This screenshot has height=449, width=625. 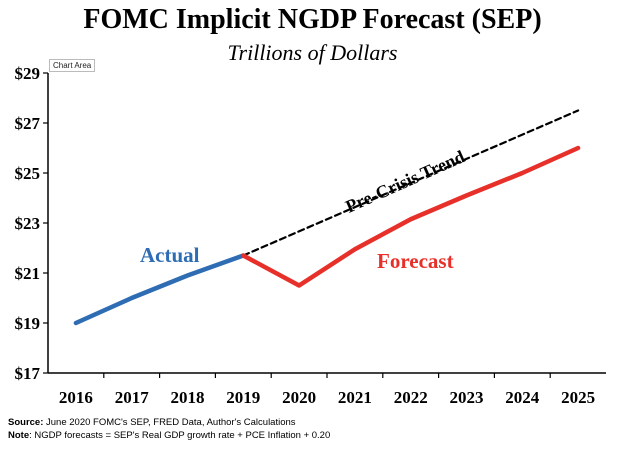 I want to click on y-tick-label: $21, so click(x=28, y=273).